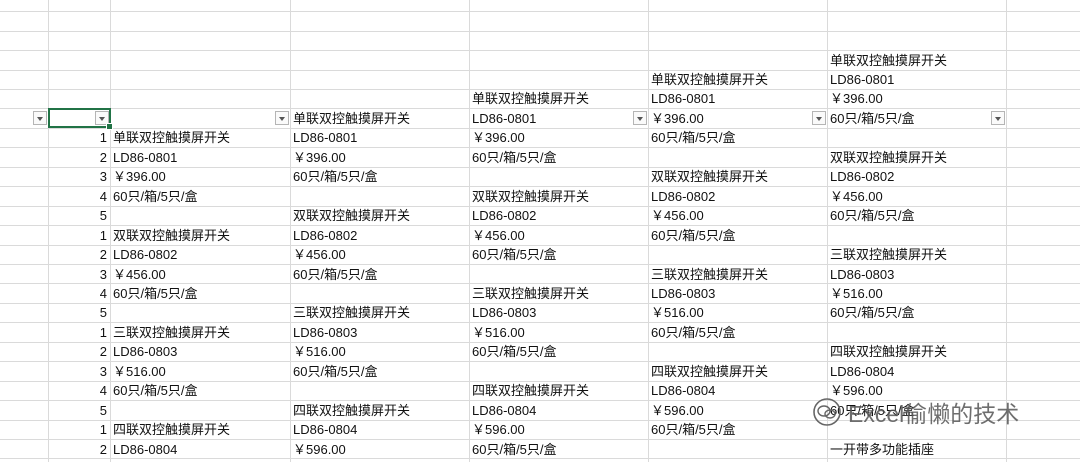 The height and width of the screenshot is (462, 1080). Describe the element at coordinates (882, 449) in the screenshot. I see `cell-text: 一开带多功能插座` at that location.